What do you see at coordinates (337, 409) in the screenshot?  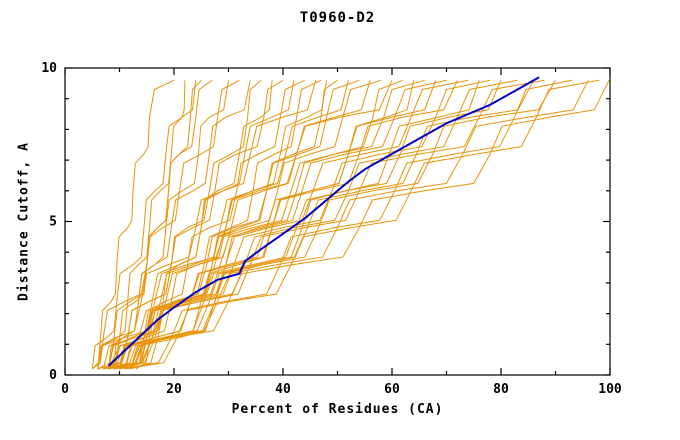 I see `x-axis-label: Percent of Residues (CA)` at bounding box center [337, 409].